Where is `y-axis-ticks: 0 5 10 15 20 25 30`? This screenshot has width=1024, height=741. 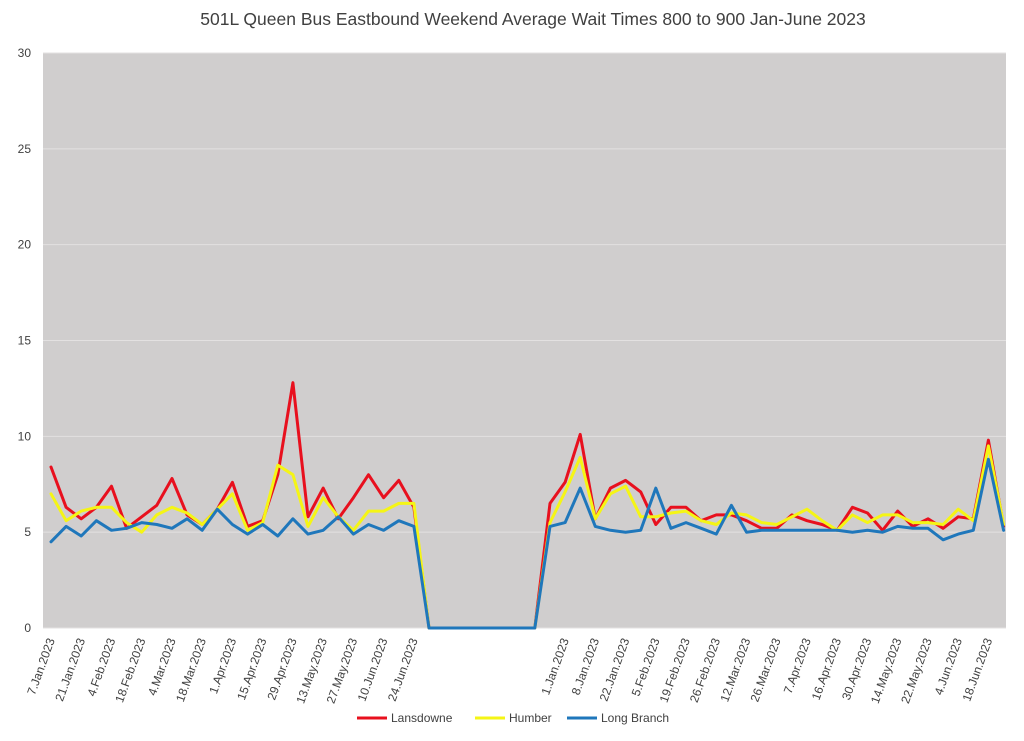
y-axis-ticks: 0 5 10 15 20 25 30 is located at coordinates (25, 340).